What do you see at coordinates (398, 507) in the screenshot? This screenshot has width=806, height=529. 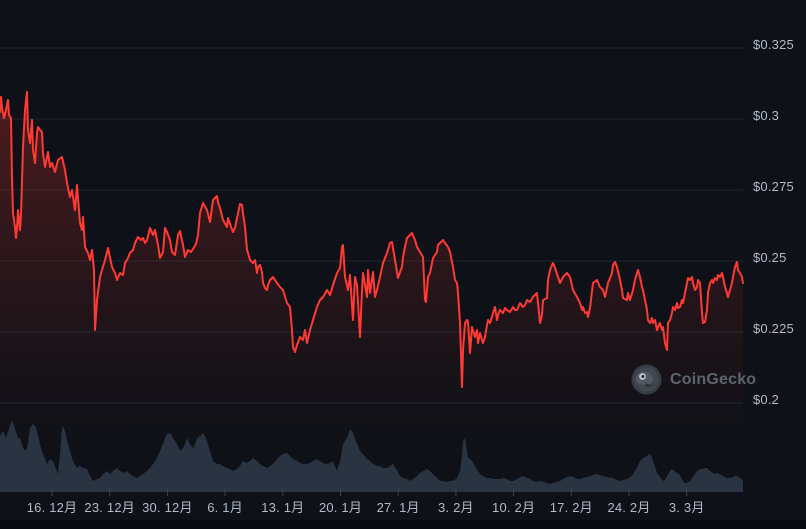 I see `x-axis-label: 27. 1月` at bounding box center [398, 507].